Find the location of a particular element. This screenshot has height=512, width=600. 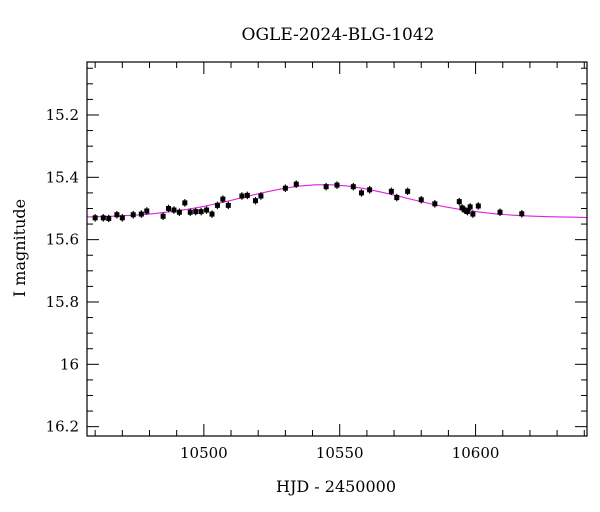

x-tick-labels: 10500 10550 10600 is located at coordinates (339, 453).